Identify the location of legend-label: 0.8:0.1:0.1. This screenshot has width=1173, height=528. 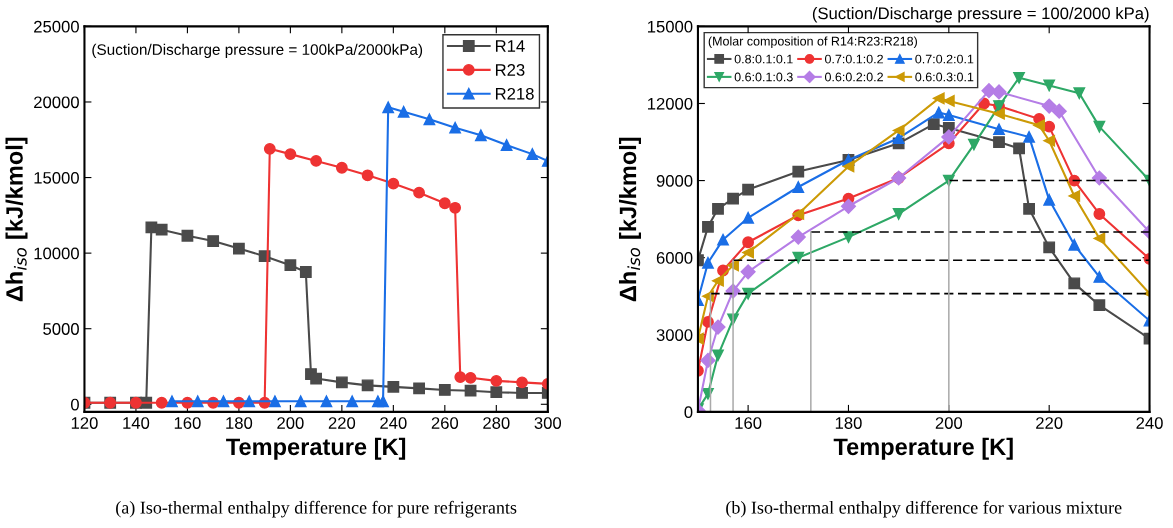
(763, 59).